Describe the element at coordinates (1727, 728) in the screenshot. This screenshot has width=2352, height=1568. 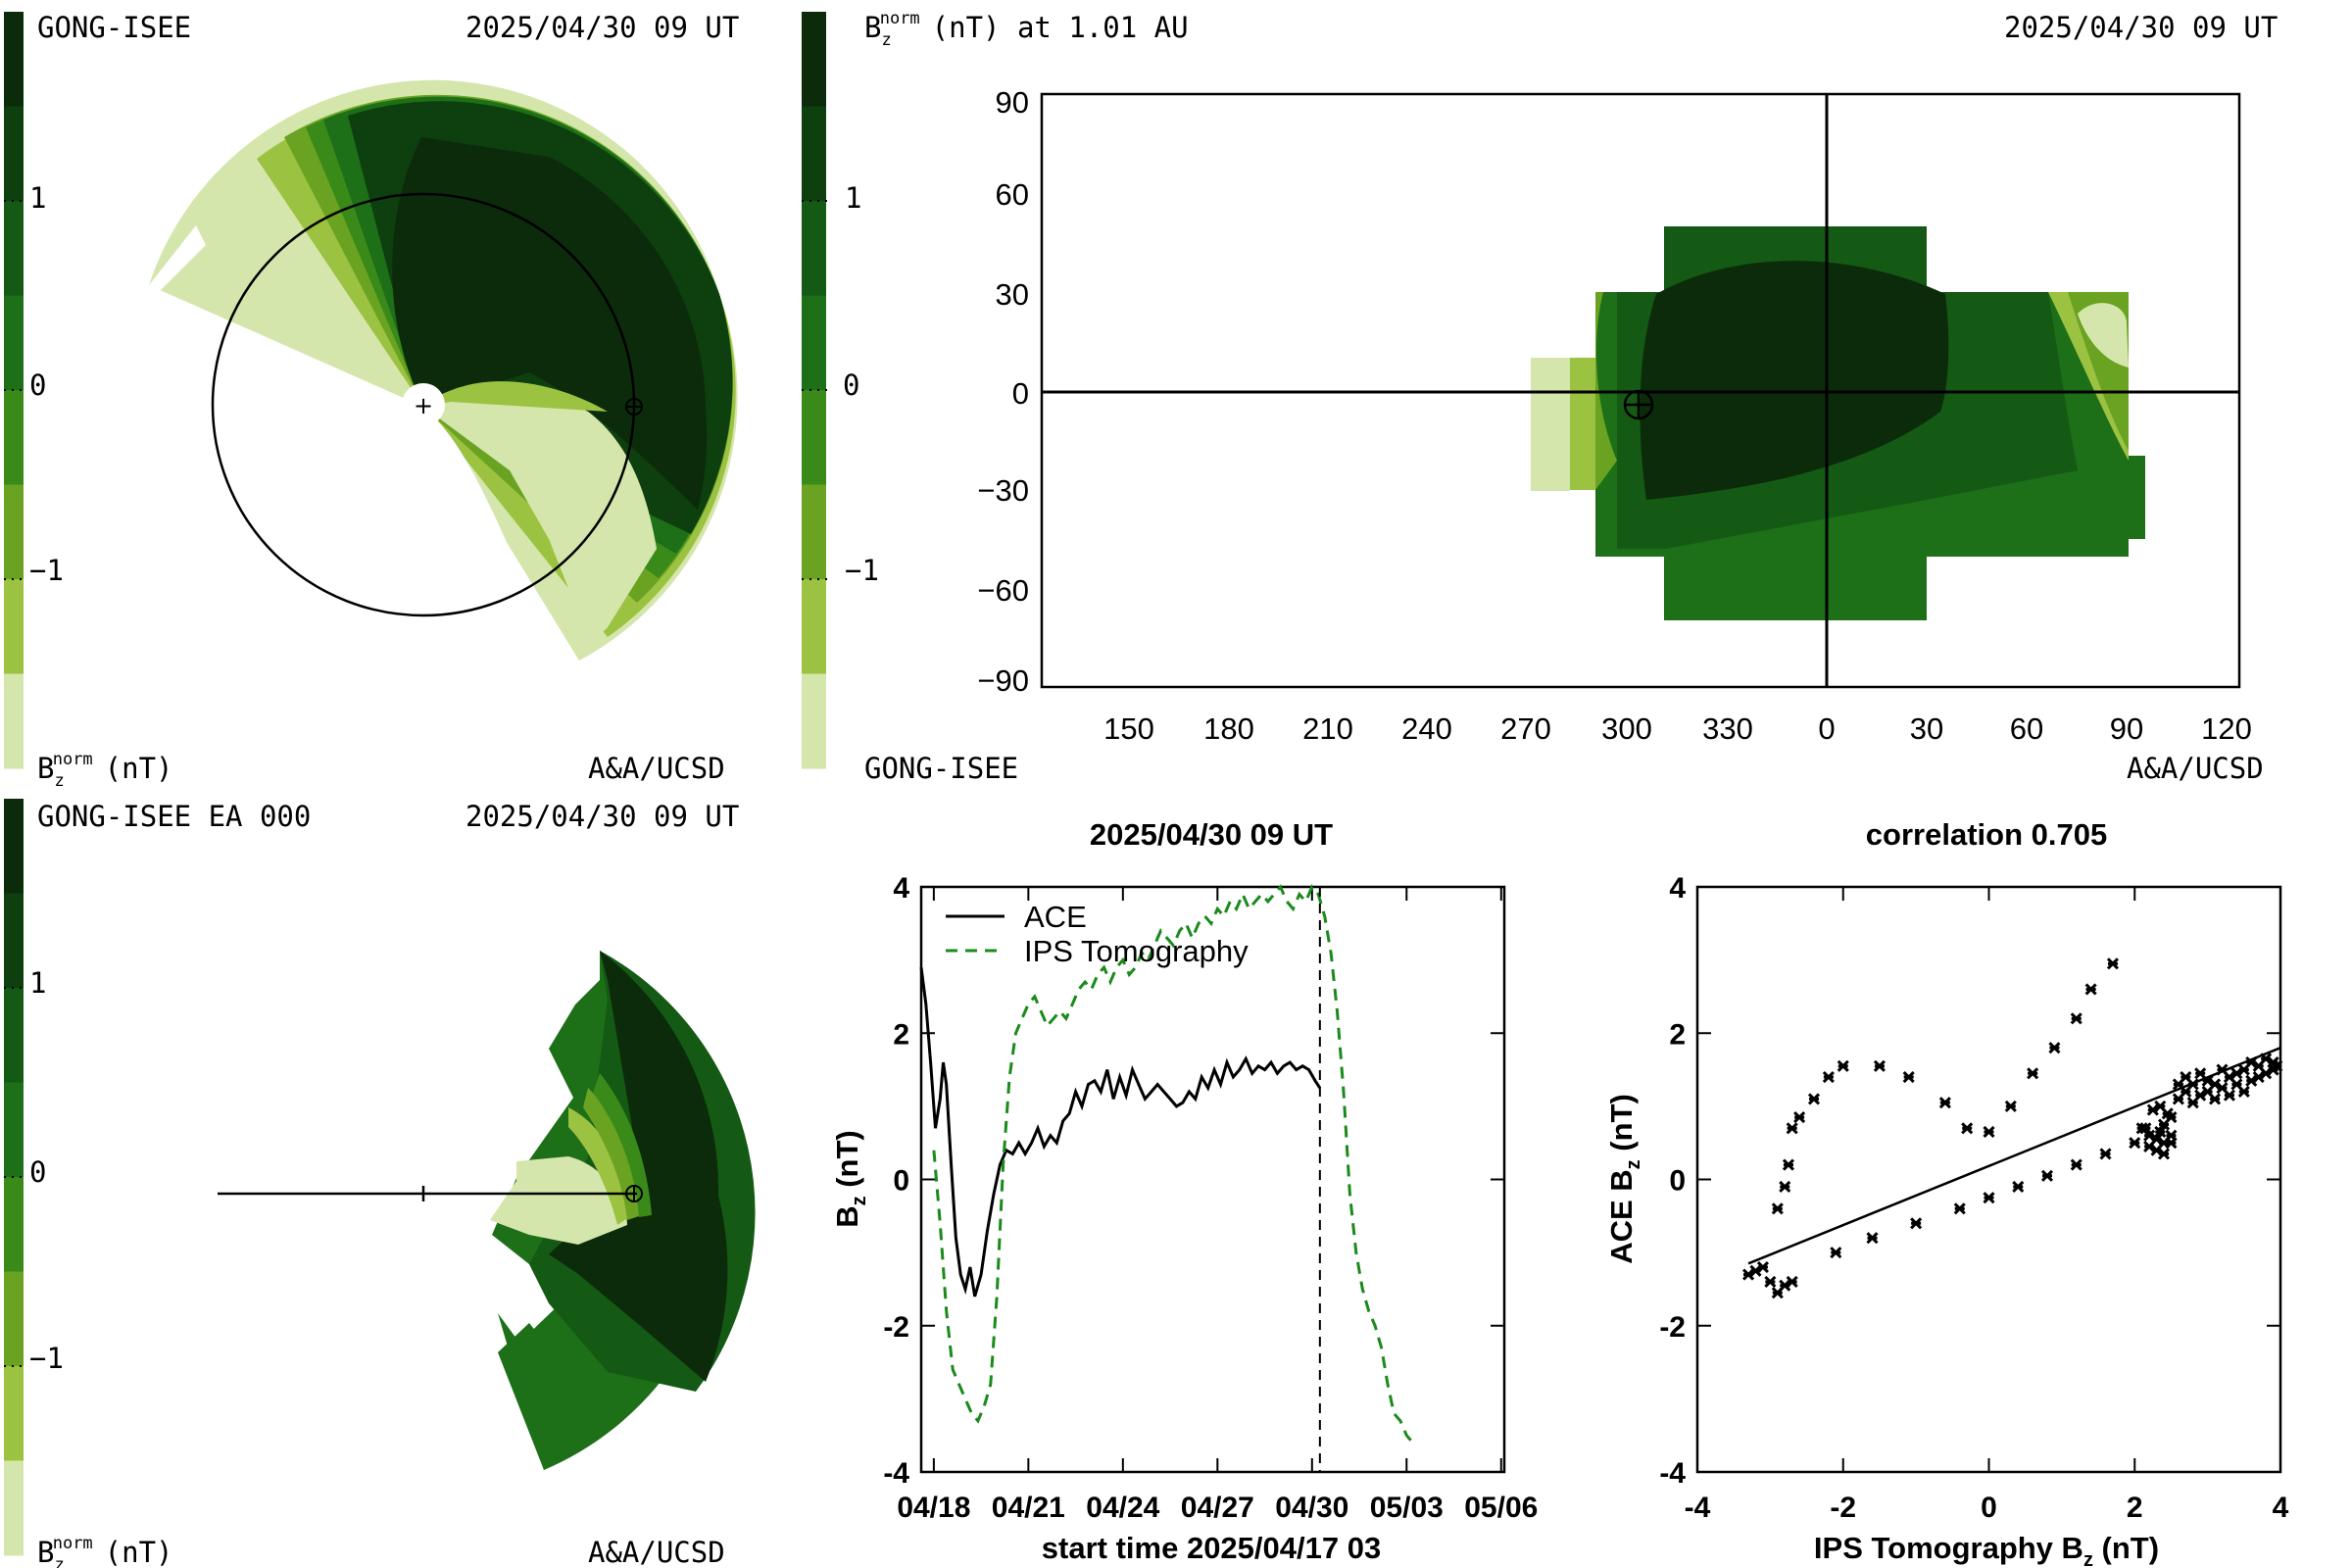
I see `x-tick-label: 330` at that location.